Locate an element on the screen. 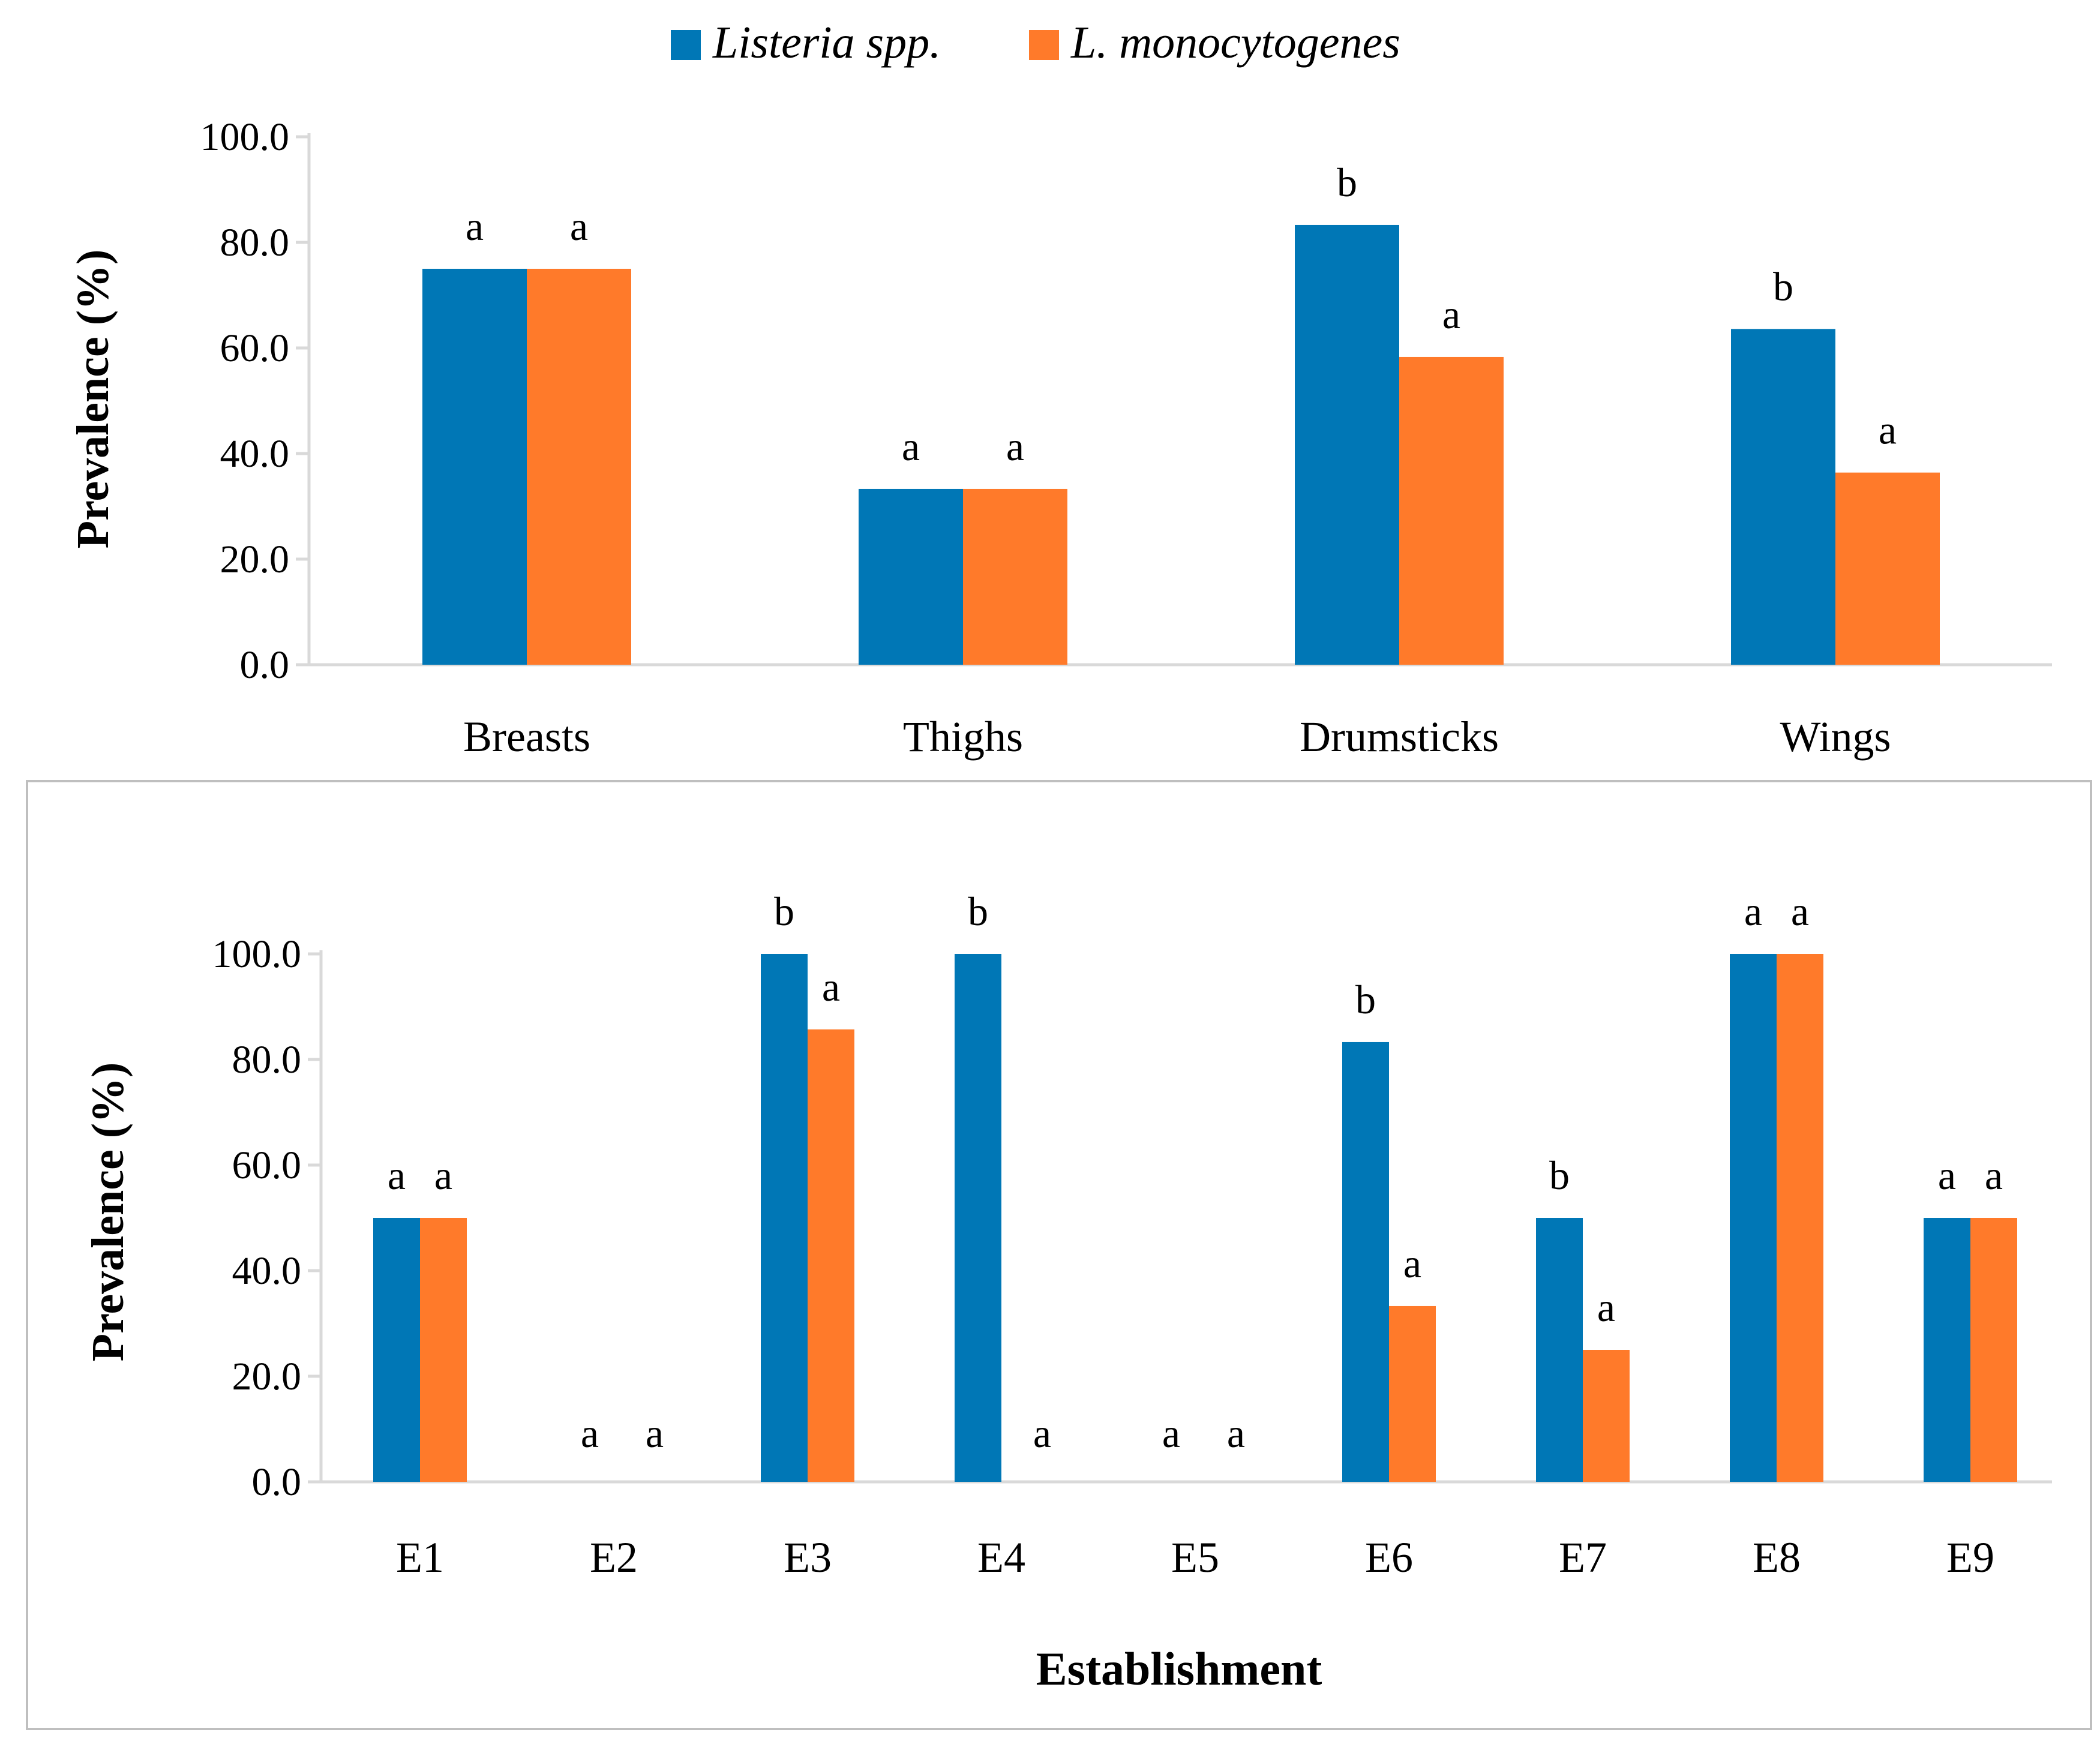  x-tick-label: E1 is located at coordinates (420, 1557).